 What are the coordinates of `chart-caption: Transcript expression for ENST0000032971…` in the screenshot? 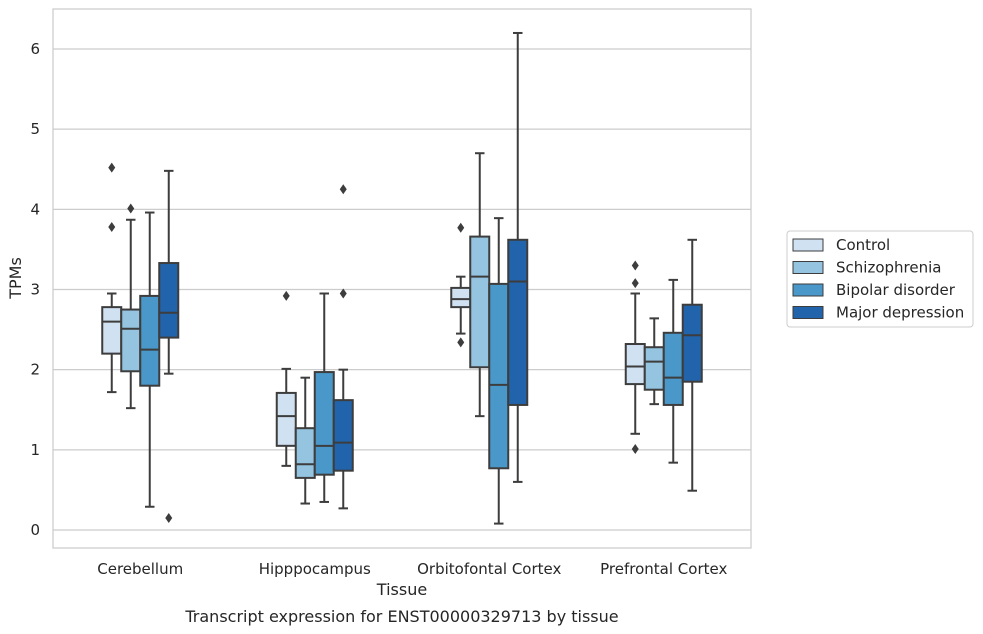 It's located at (401, 616).